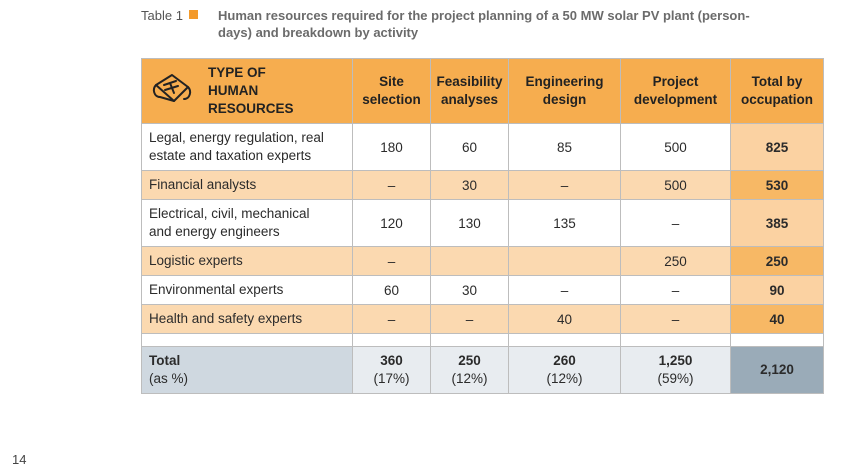  I want to click on header-total-by-occupation: Total by occupation, so click(777, 91).